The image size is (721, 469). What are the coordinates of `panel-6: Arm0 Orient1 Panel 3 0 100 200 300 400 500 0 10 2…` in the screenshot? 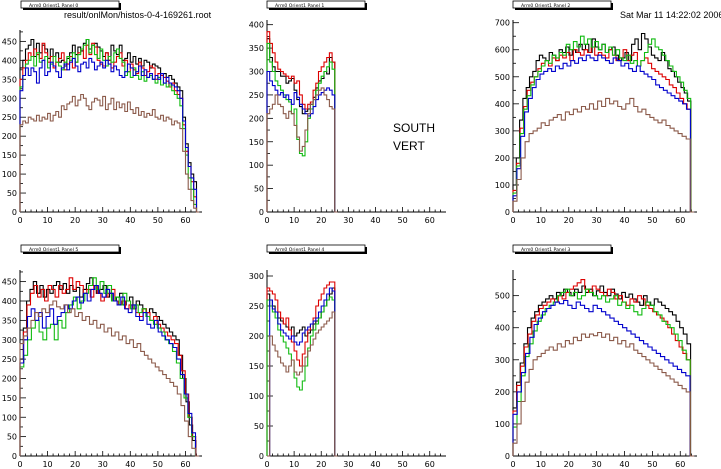 It's located at (596, 356).